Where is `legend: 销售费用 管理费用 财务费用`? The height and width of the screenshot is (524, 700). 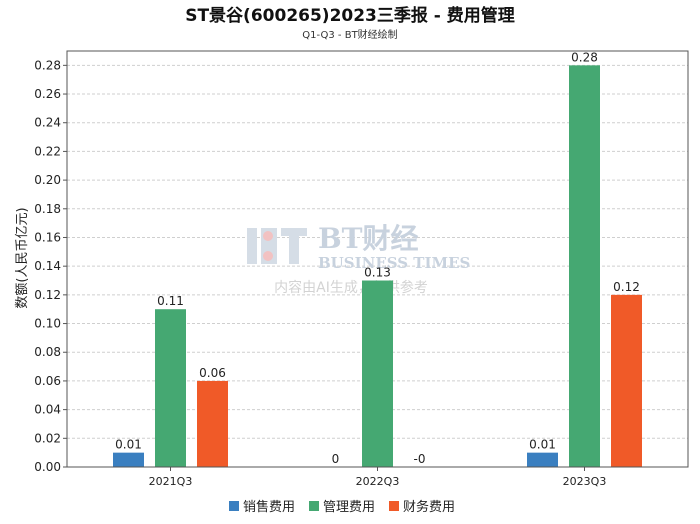 legend: 销售费用 管理费用 财务费用 is located at coordinates (342, 507).